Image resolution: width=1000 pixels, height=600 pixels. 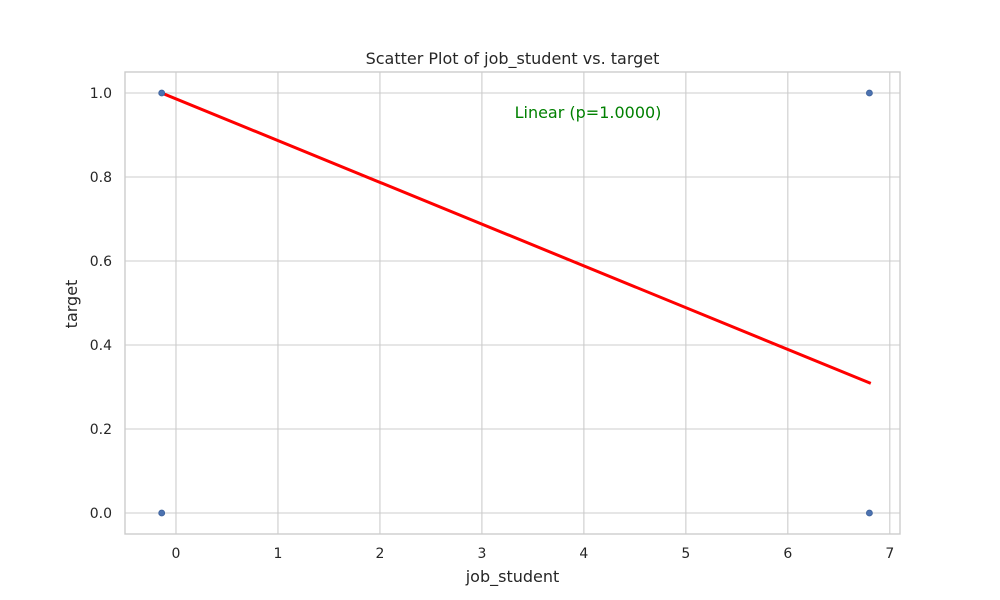 What do you see at coordinates (176, 554) in the screenshot?
I see `x-tick-label: 0` at bounding box center [176, 554].